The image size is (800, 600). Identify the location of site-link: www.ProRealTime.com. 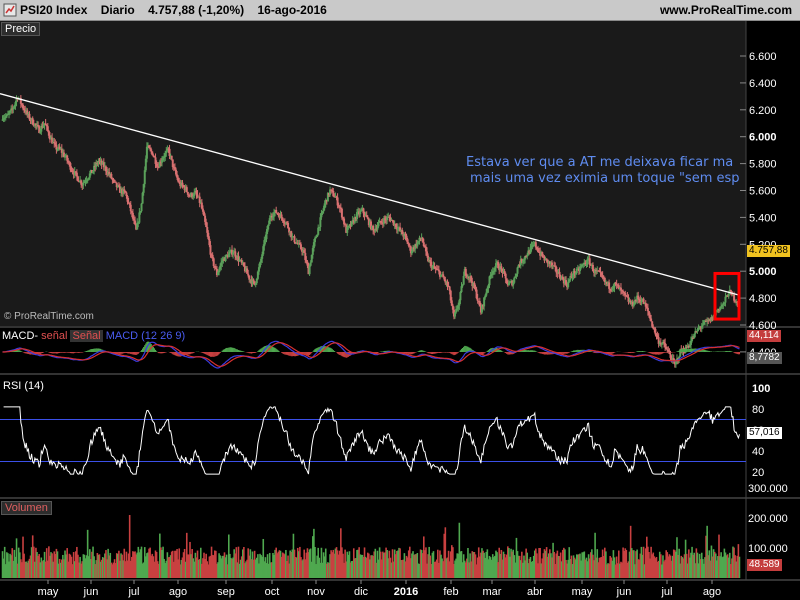
(725, 10).